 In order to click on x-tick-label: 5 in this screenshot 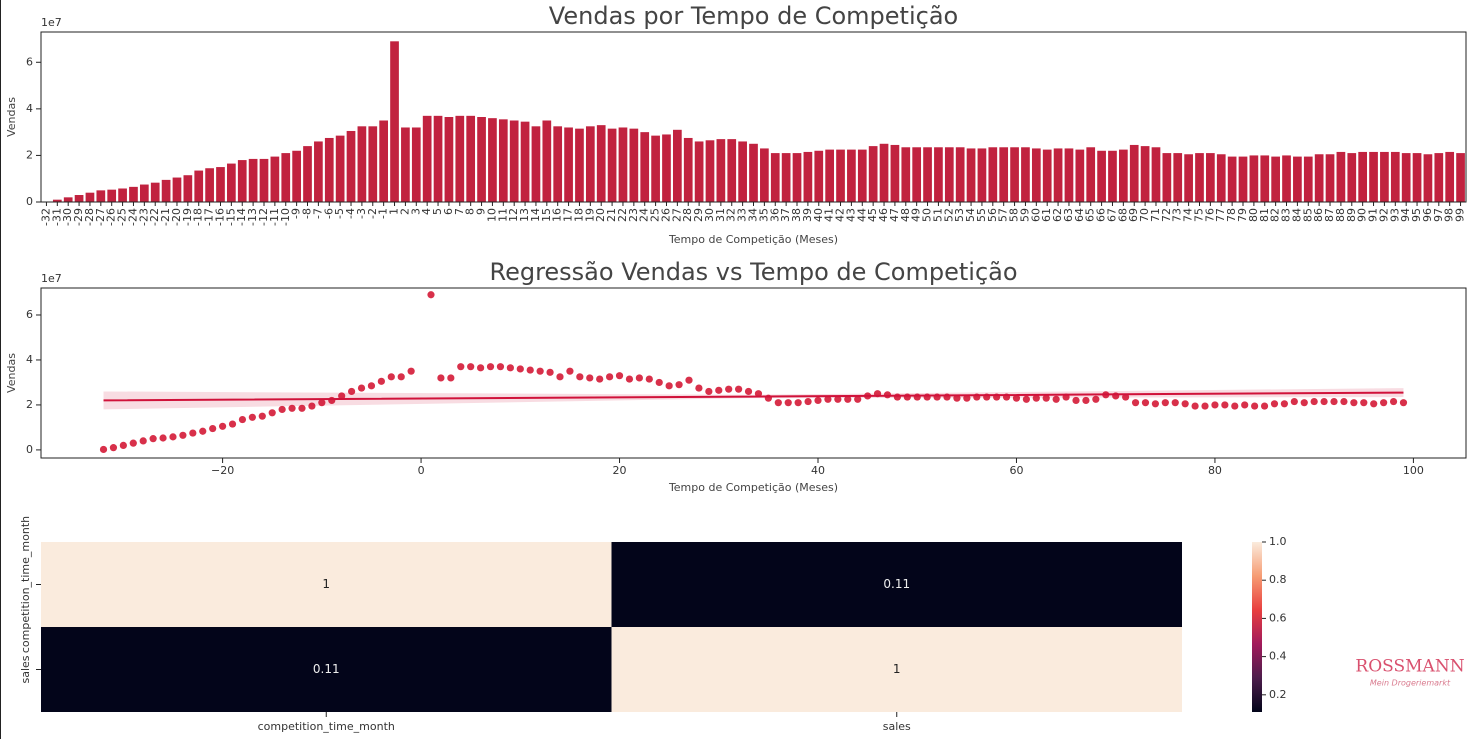, I will do `click(437, 211)`.